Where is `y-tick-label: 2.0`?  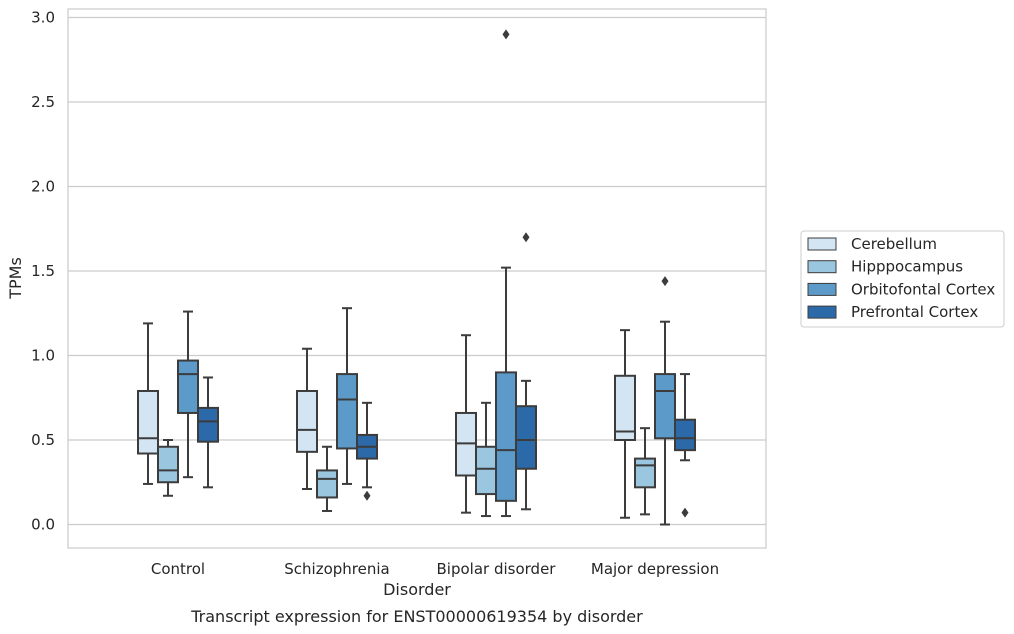
y-tick-label: 2.0 is located at coordinates (43, 187).